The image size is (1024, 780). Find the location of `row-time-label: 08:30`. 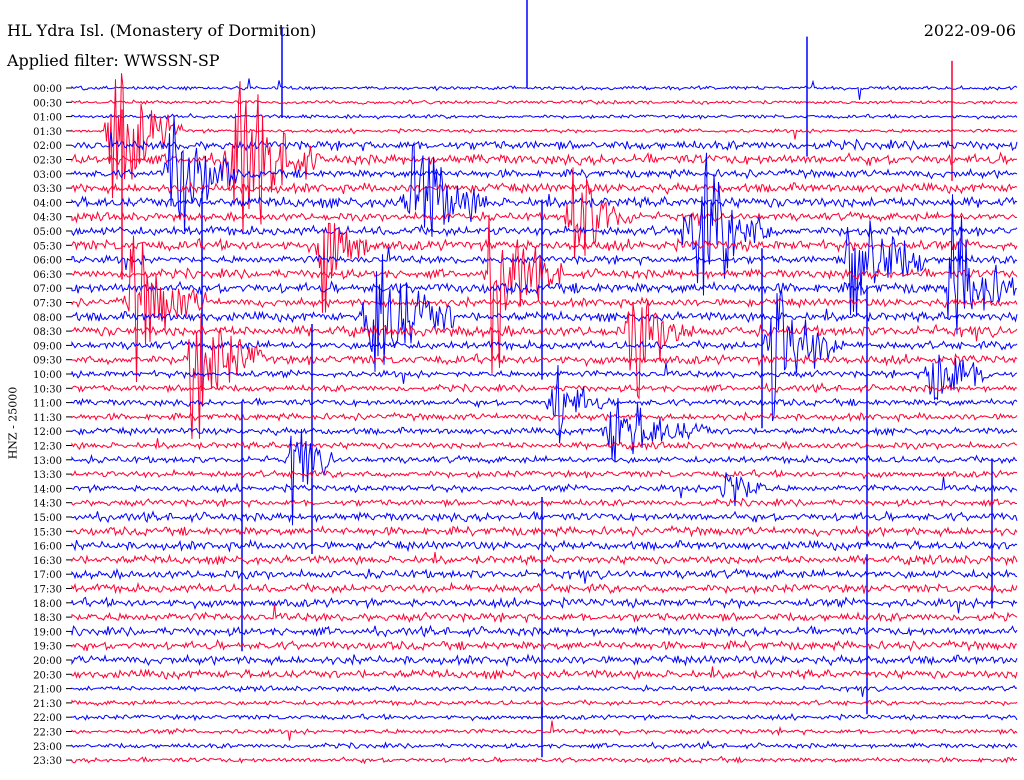

row-time-label: 08:30 is located at coordinates (47, 332).